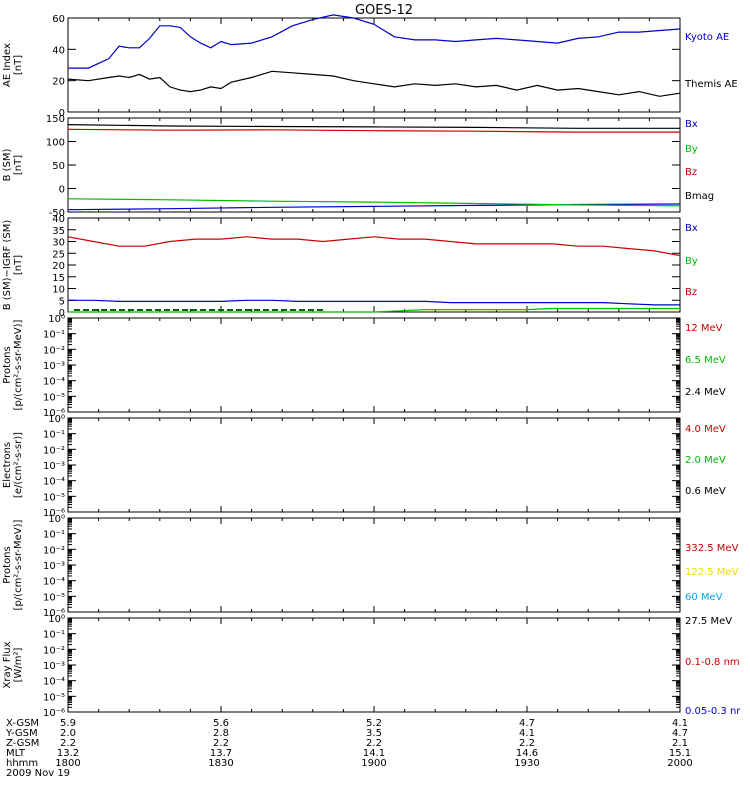  What do you see at coordinates (373, 763) in the screenshot?
I see `ephemeris-value: 1900` at bounding box center [373, 763].